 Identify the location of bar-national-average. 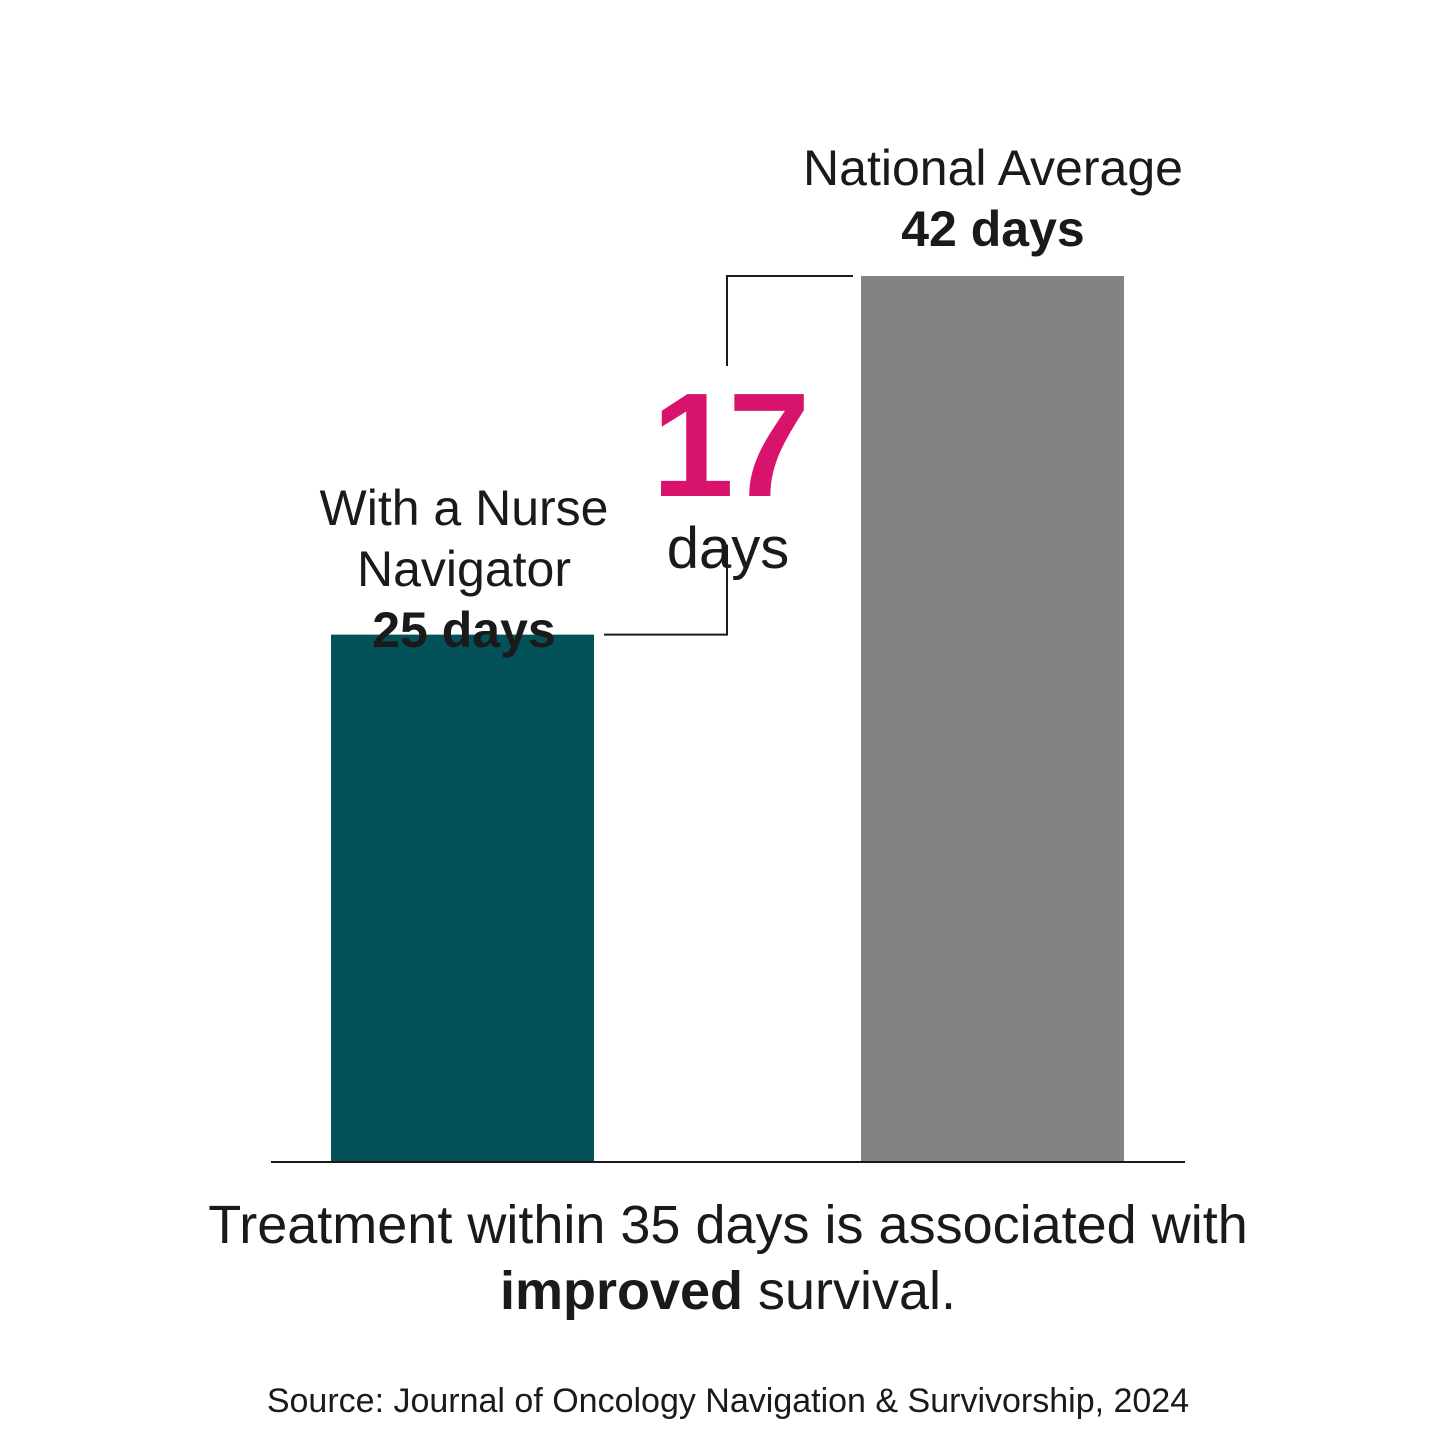
(992, 719).